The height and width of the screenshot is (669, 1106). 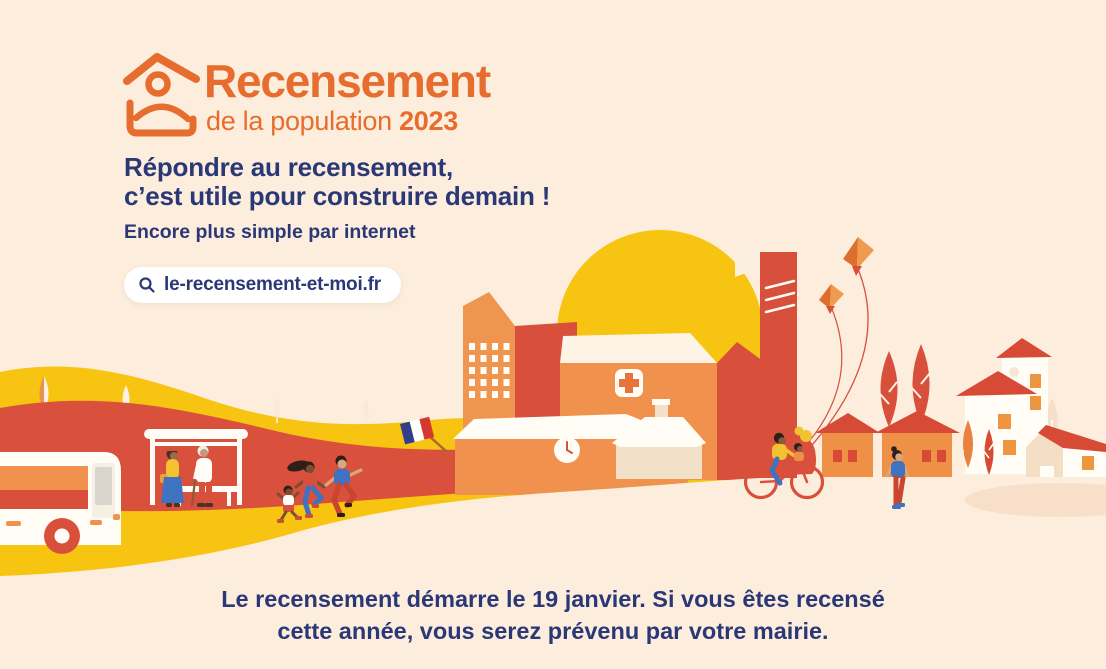 I want to click on white-big-house, so click(x=996, y=422).